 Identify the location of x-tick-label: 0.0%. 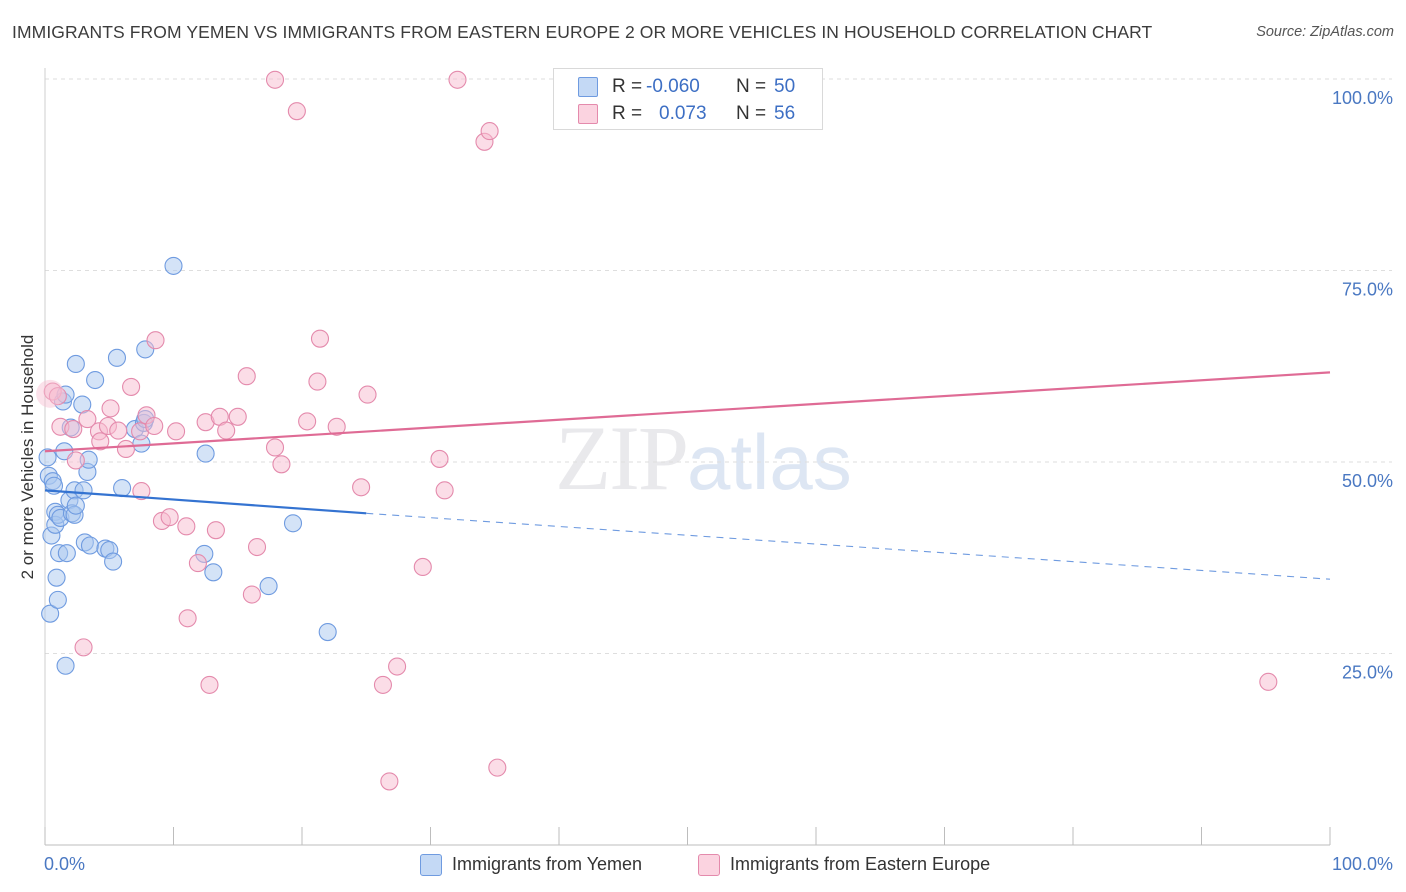
(64, 864).